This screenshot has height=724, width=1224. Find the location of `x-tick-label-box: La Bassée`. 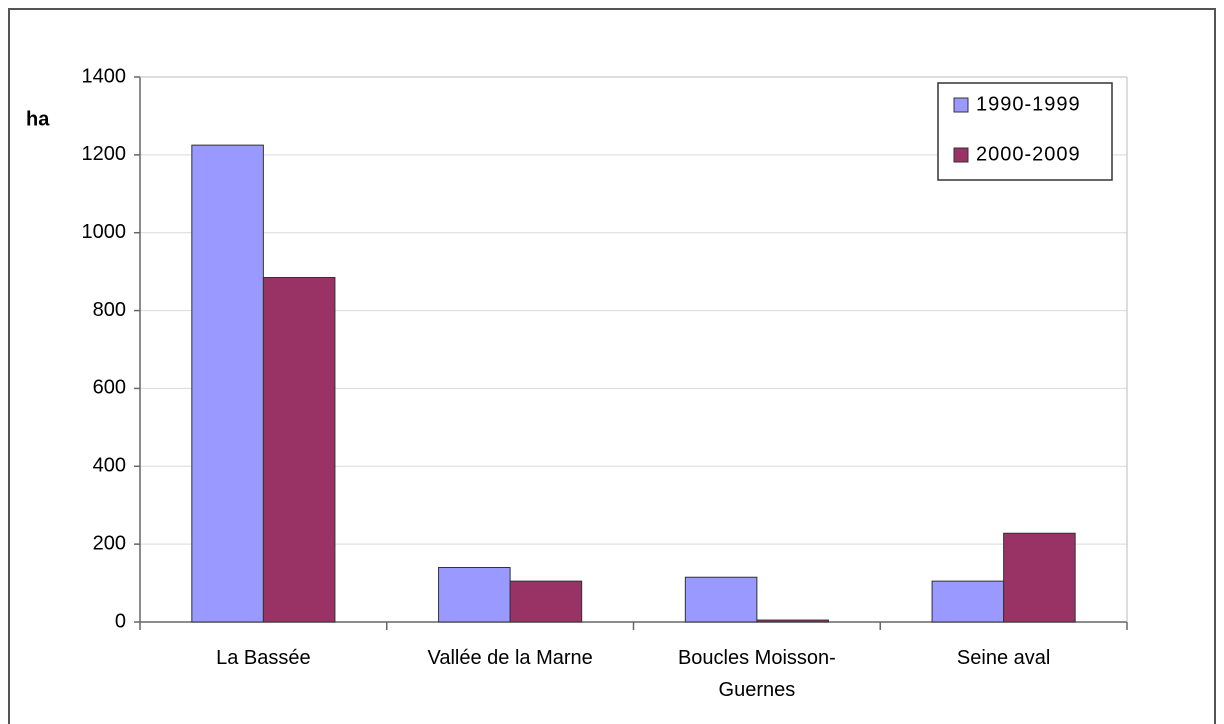

x-tick-label-box: La Bassée is located at coordinates (263, 658).